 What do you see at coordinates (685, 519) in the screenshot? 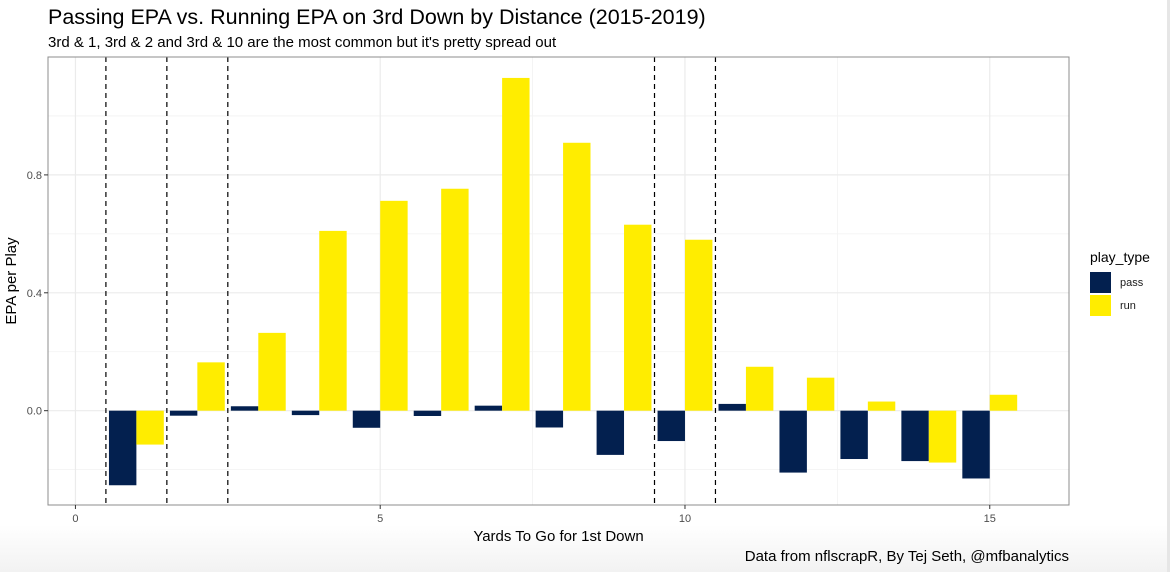
I see `x-tick-label: 10` at bounding box center [685, 519].